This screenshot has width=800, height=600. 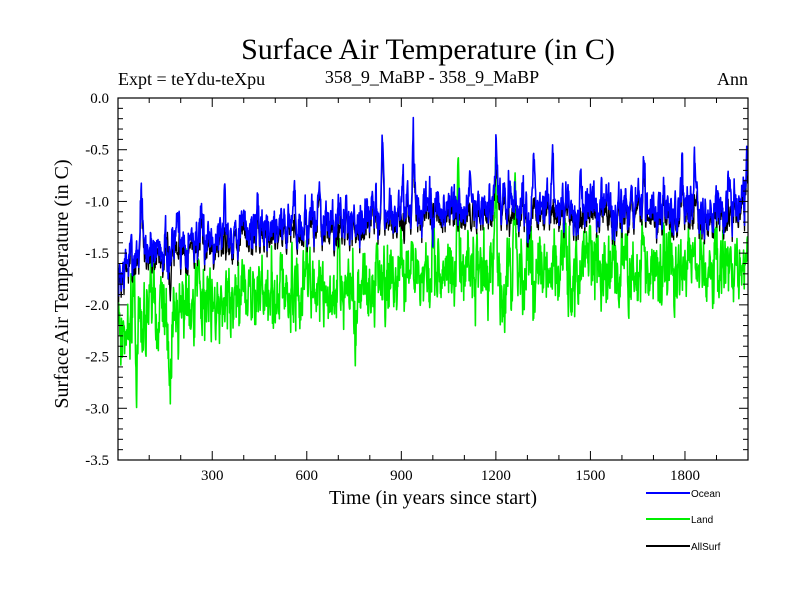 I want to click on legend-label-ocean: Ocean, so click(x=705, y=494).